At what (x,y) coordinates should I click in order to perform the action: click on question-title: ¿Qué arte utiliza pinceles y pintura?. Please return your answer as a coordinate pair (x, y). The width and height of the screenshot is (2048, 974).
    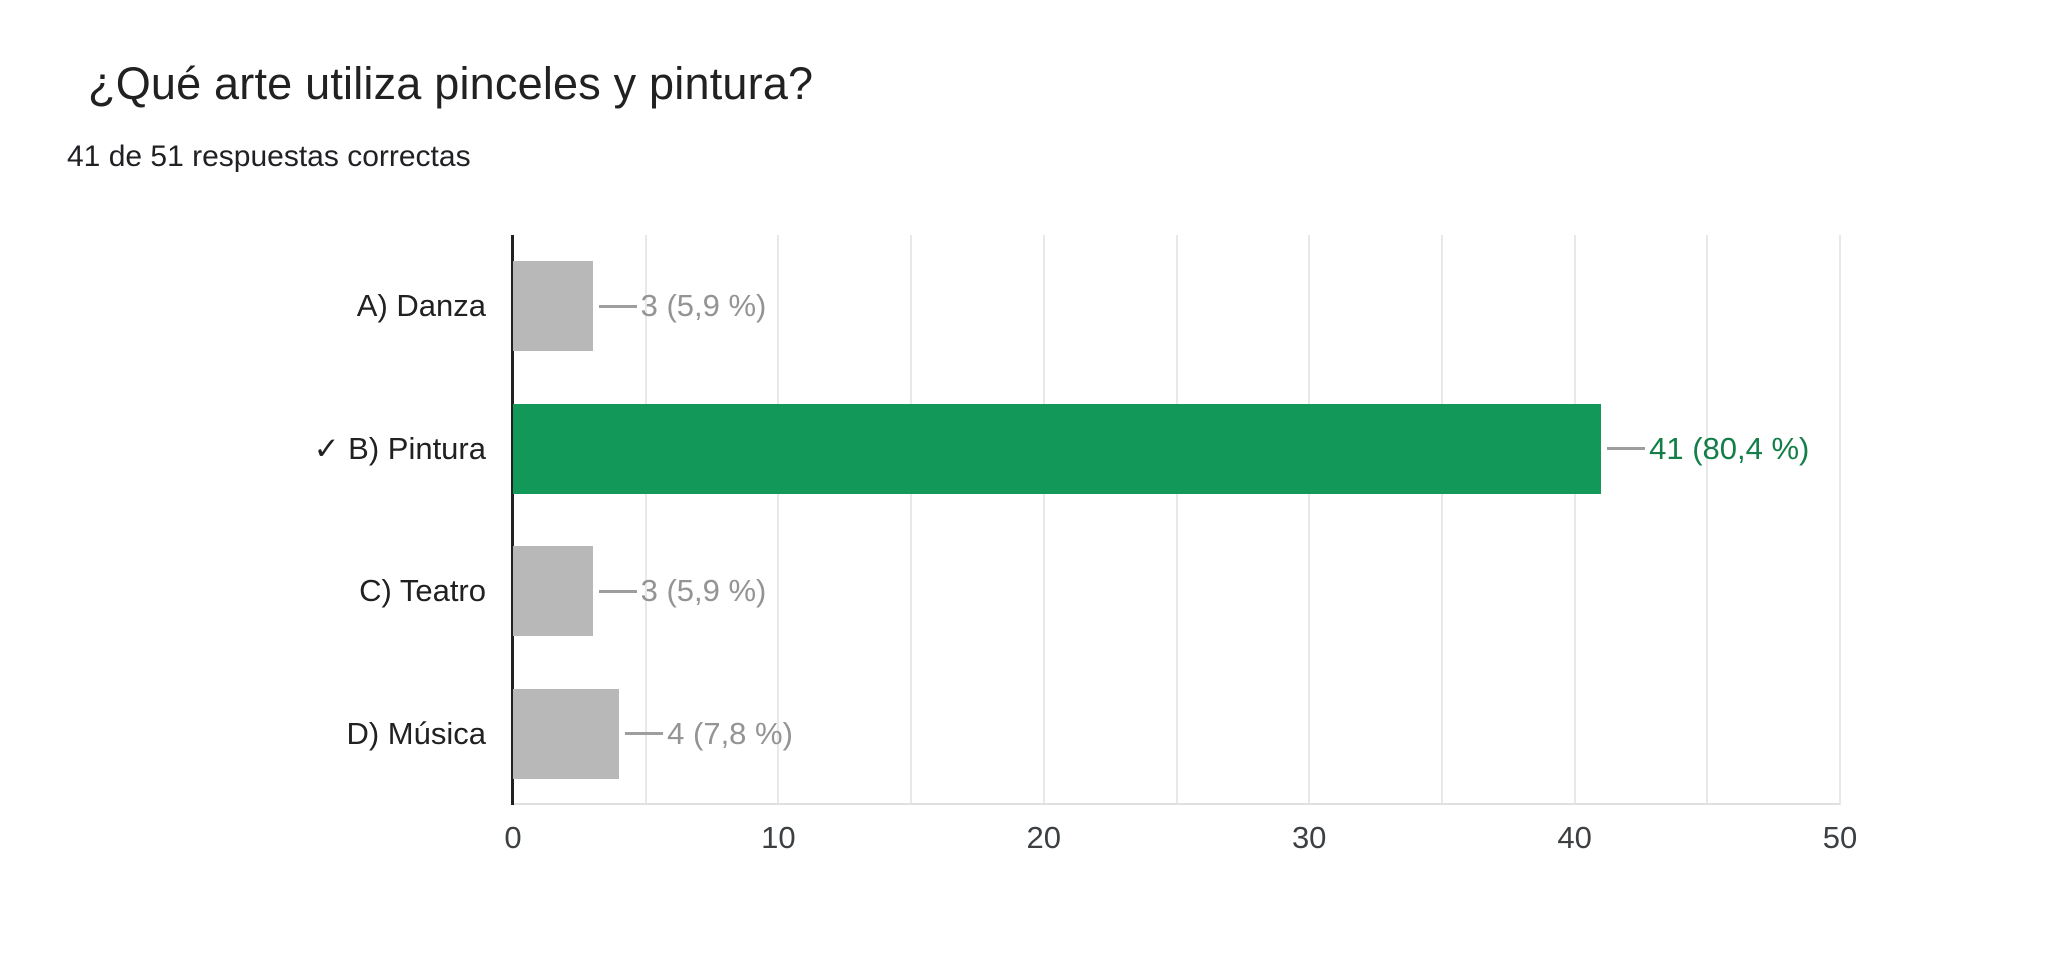
    Looking at the image, I should click on (451, 83).